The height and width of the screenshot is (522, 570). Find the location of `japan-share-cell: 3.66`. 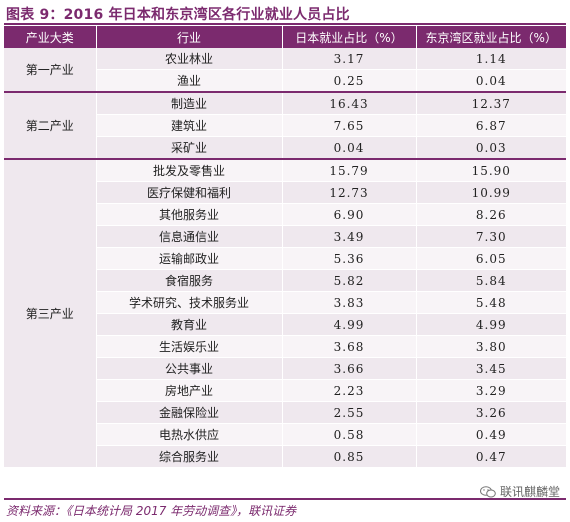

japan-share-cell: 3.66 is located at coordinates (349, 368).